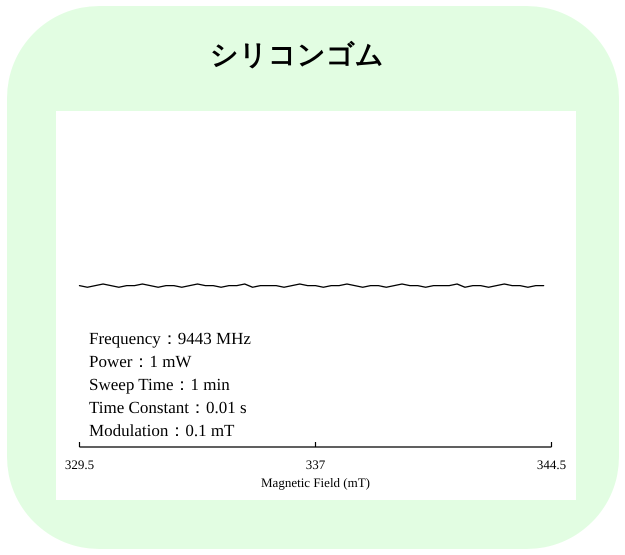 The width and height of the screenshot is (625, 555). What do you see at coordinates (551, 464) in the screenshot?
I see `x-tick-label: 344.5` at bounding box center [551, 464].